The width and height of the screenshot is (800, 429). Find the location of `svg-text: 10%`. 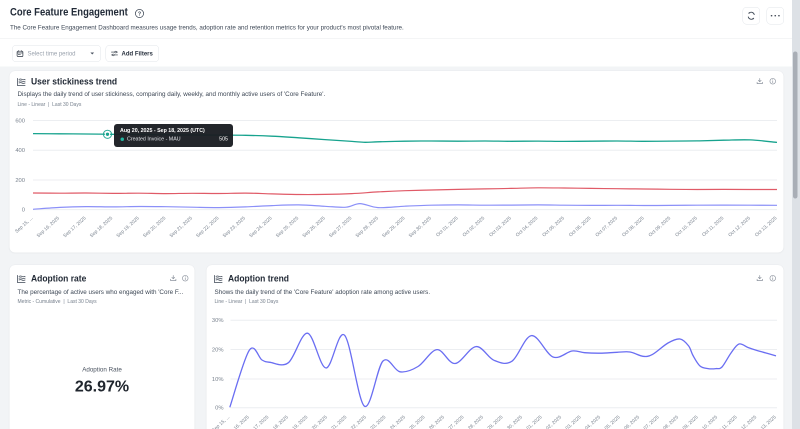

svg-text: 10% is located at coordinates (218, 380).